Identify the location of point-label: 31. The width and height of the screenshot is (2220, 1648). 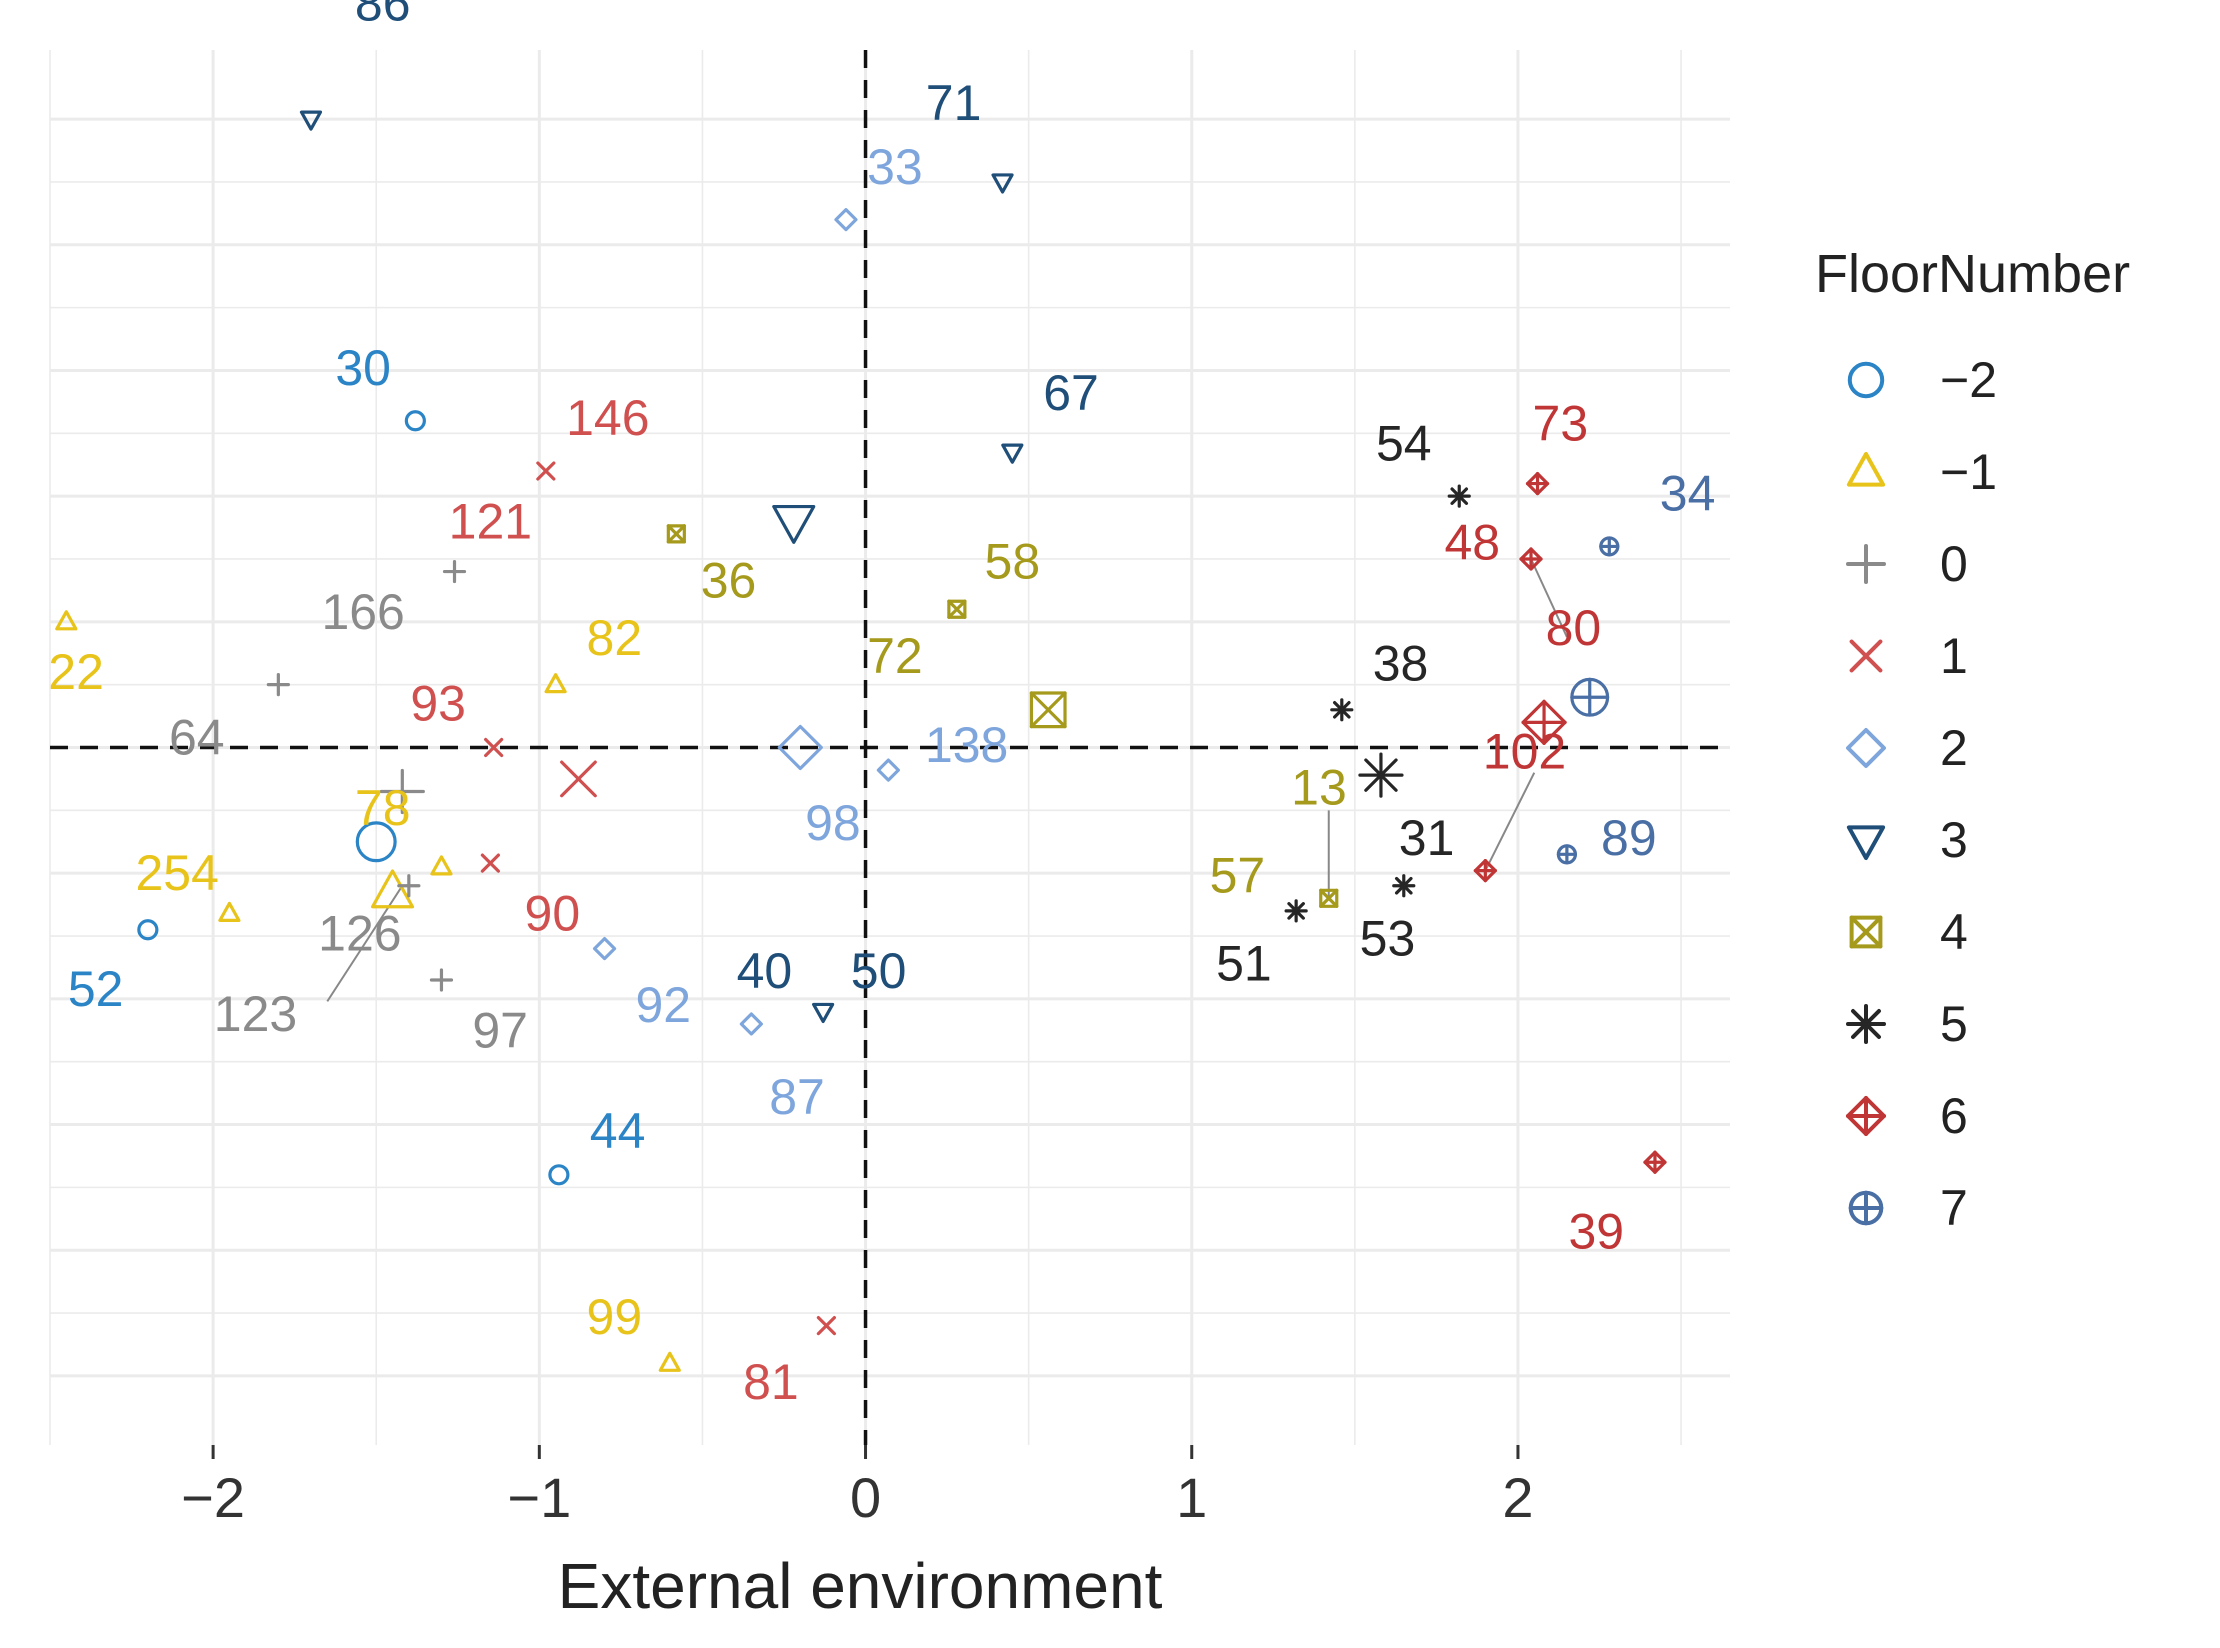
(1427, 838).